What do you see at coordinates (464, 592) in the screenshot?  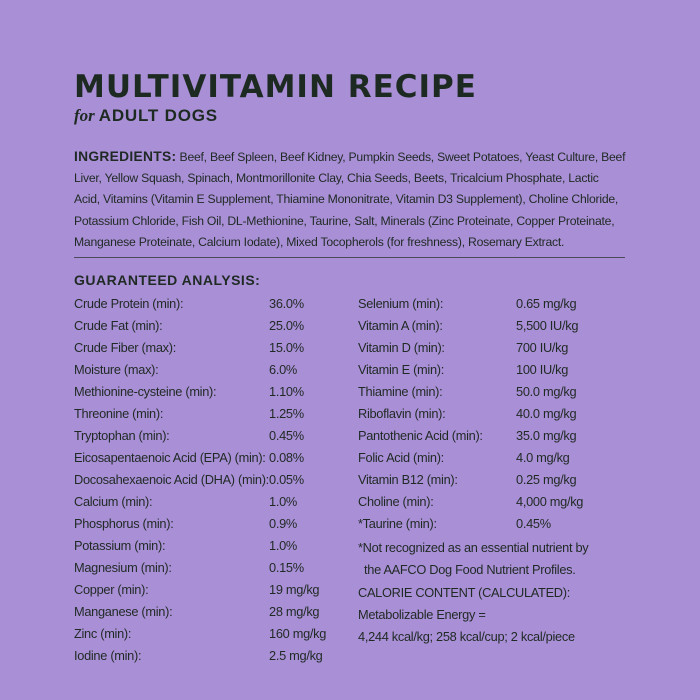 I see `calorie-heading: CALORIE CONTENT (CALCULATED):` at bounding box center [464, 592].